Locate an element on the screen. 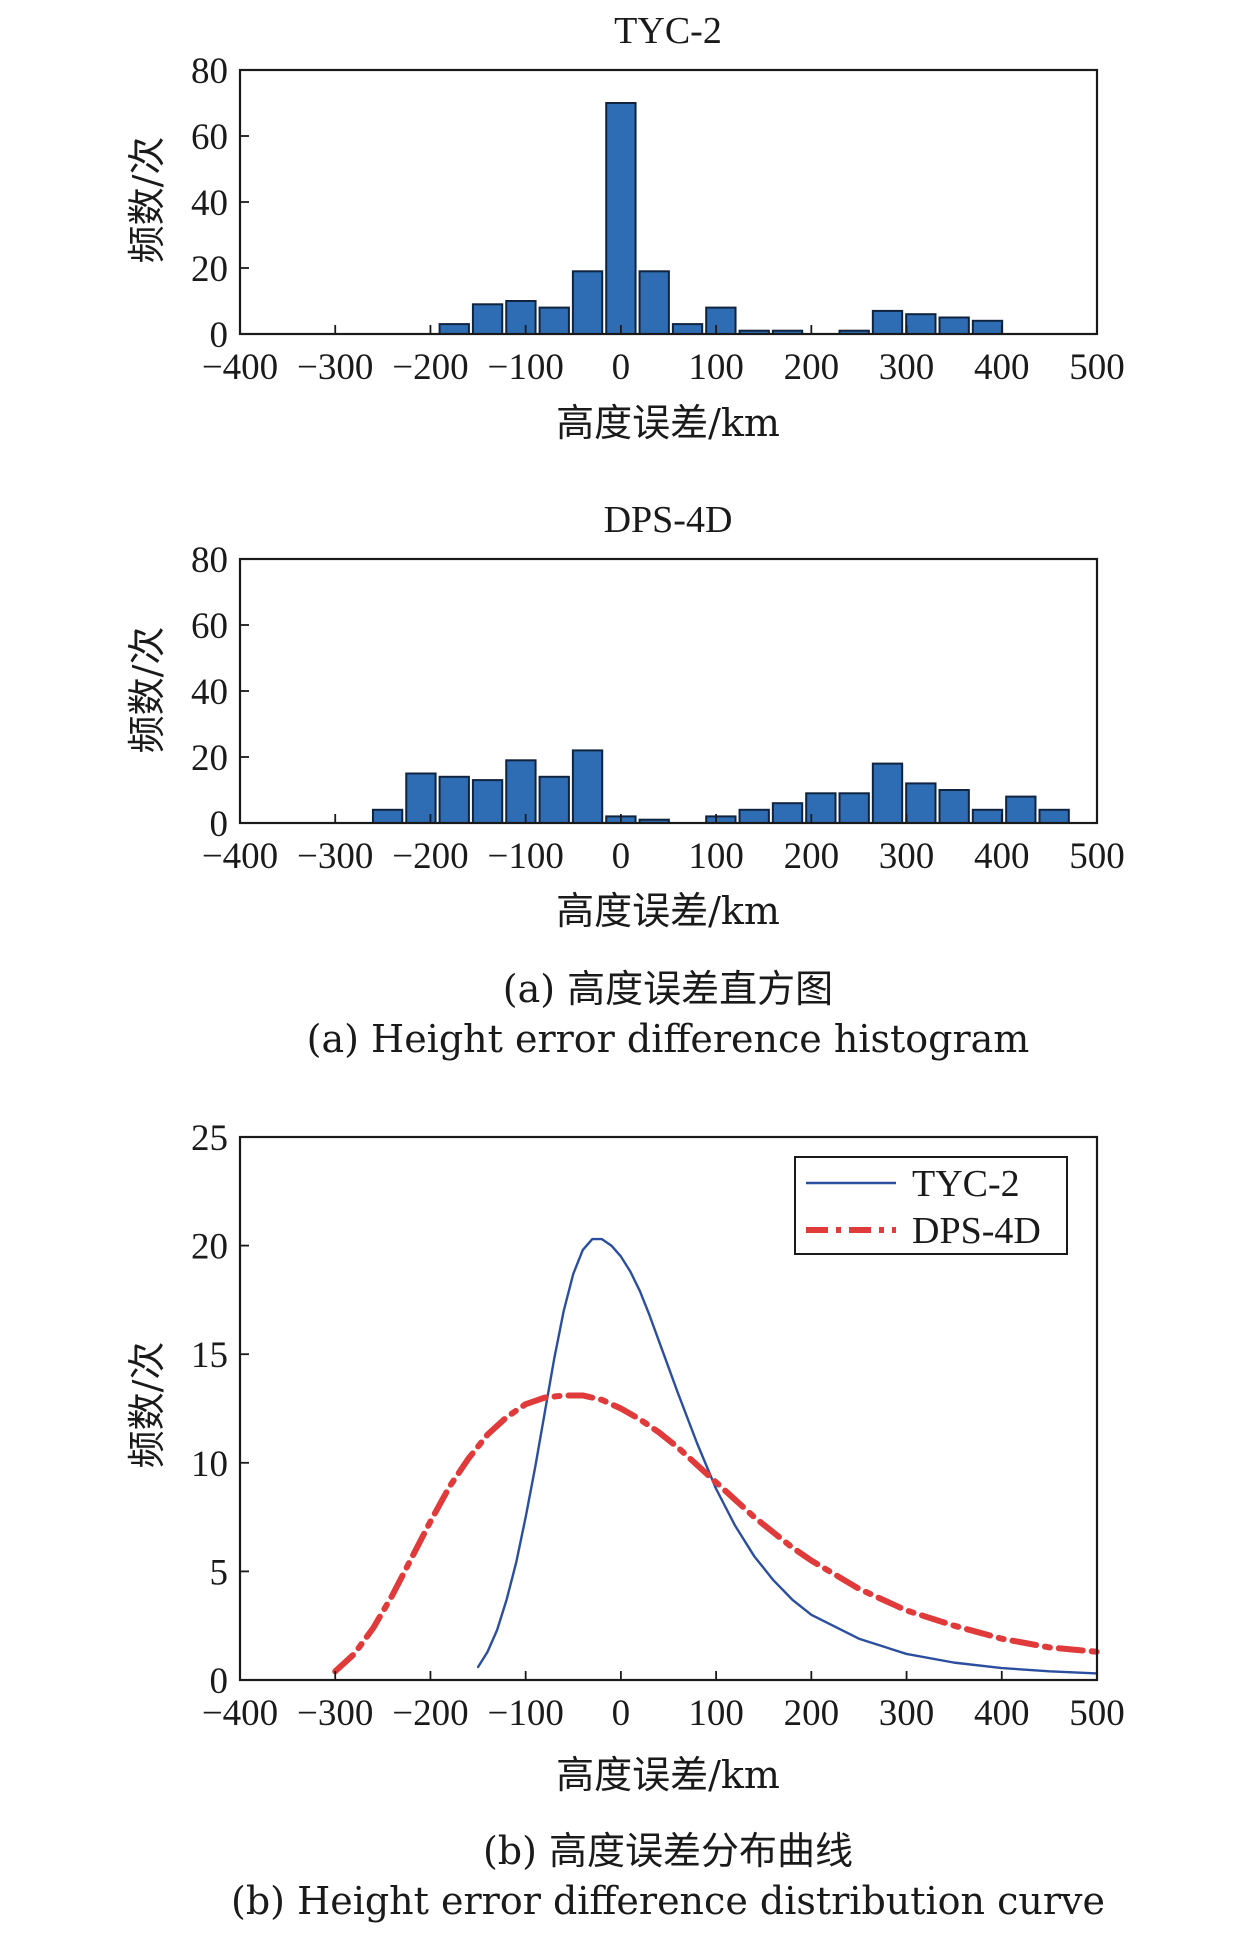 The image size is (1260, 1950). caption-a-chinese: (a) 高度误差直方图 is located at coordinates (668, 989).